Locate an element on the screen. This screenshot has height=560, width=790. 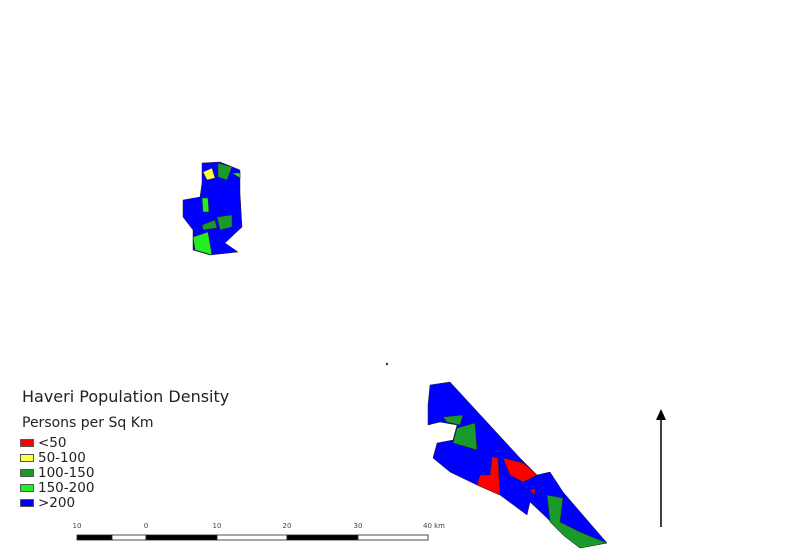
legend: <50 50-100 100-150 150-200 >200 is located at coordinates (57, 472).